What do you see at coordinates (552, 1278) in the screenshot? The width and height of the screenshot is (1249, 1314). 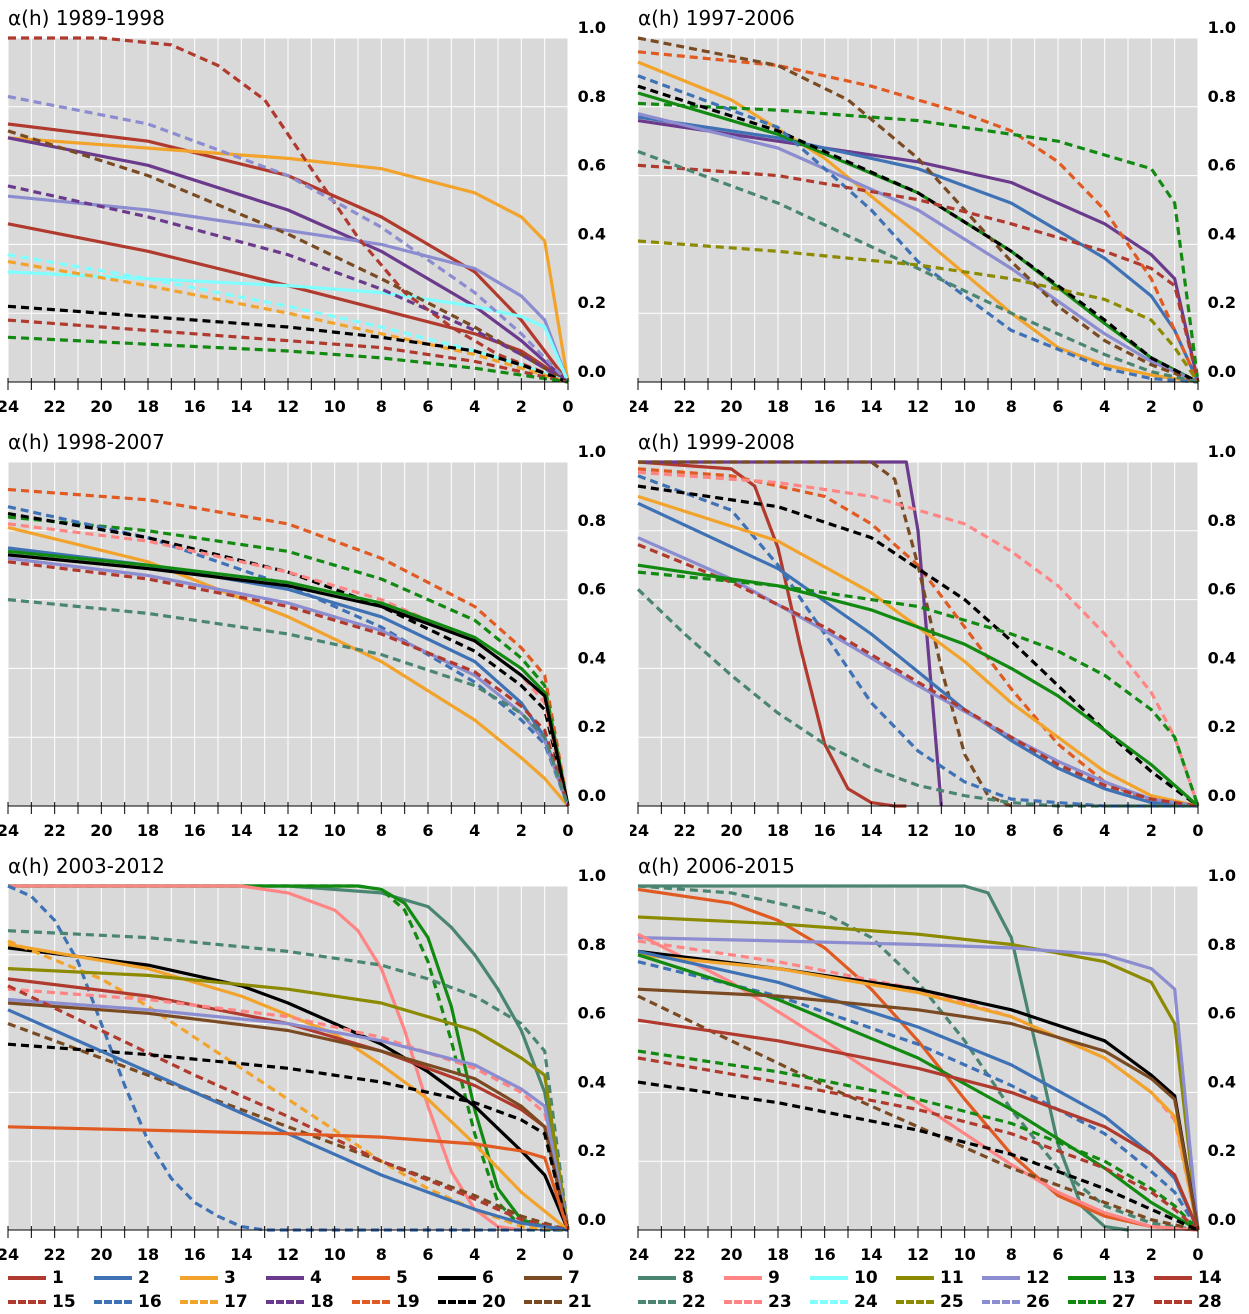 I see `legend-item-7: 7` at bounding box center [552, 1278].